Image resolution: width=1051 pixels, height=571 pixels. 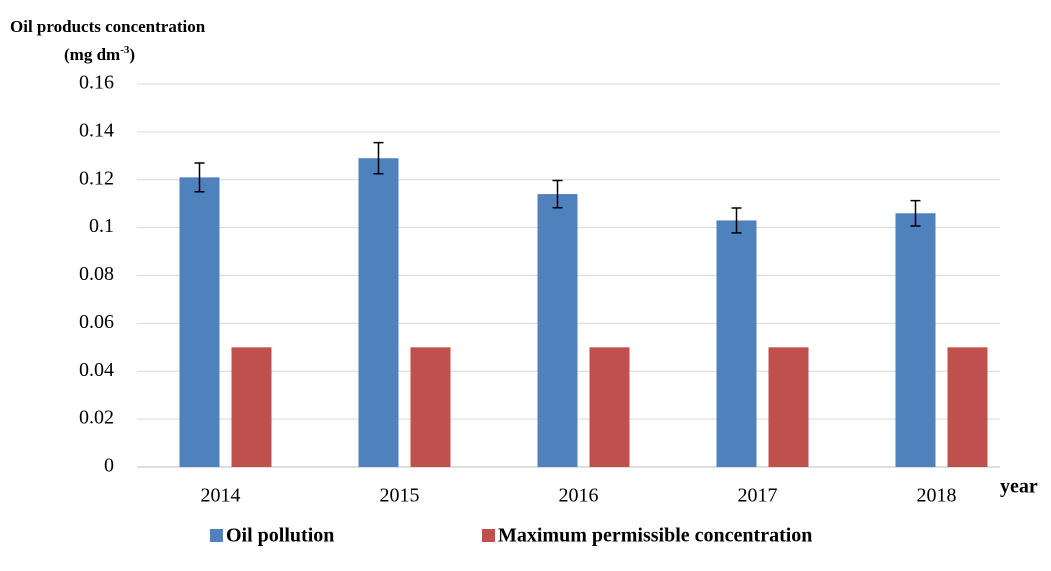 What do you see at coordinates (221, 496) in the screenshot?
I see `x-tick-label: 2014` at bounding box center [221, 496].